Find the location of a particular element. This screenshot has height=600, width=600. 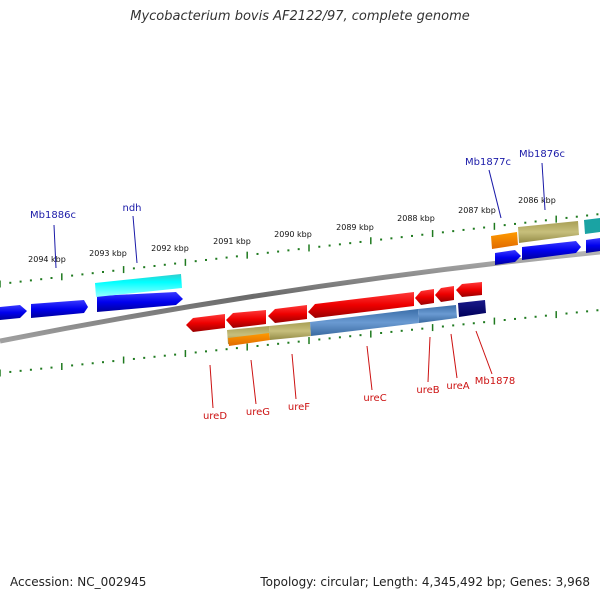

gene-label-mb1876c: Mb1876c is located at coordinates (542, 154).